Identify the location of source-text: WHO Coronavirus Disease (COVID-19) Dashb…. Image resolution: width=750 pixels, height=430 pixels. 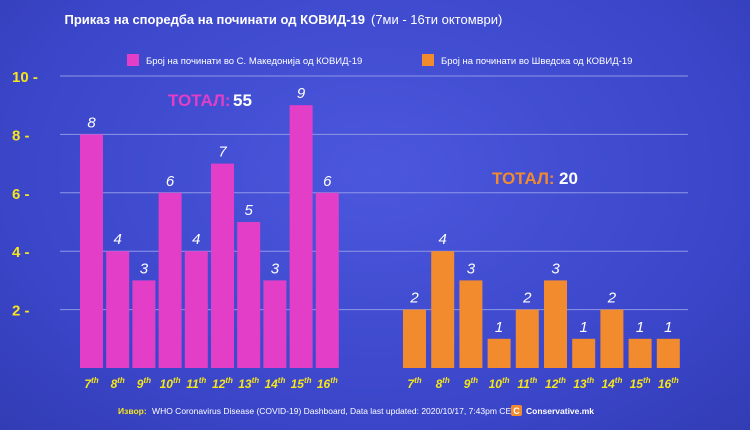
(337, 411).